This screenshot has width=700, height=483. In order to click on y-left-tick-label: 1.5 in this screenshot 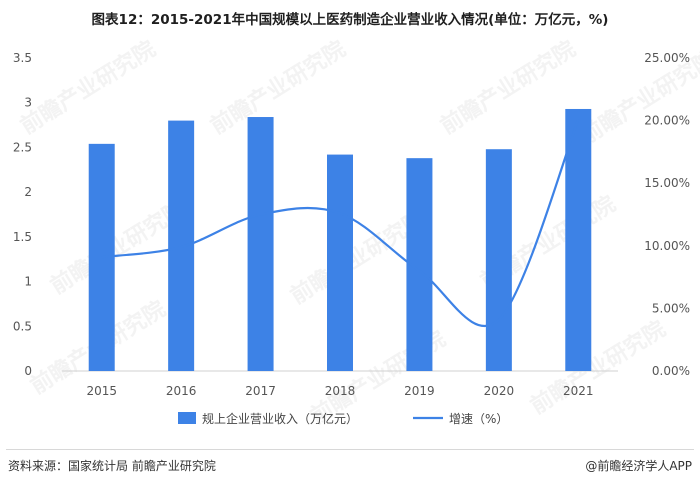, I will do `click(22, 237)`.